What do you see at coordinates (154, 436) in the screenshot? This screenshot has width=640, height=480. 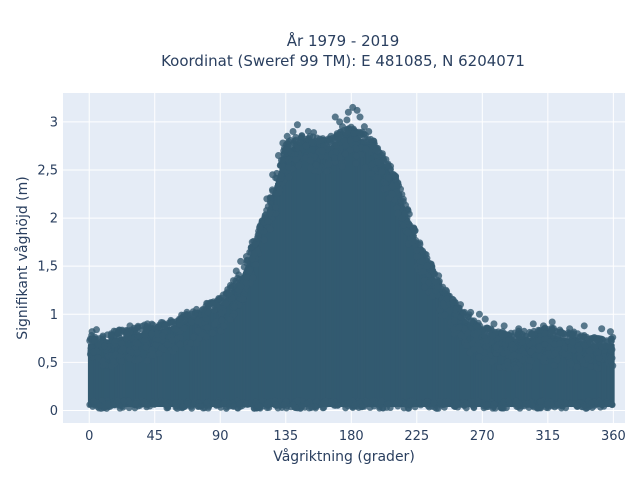 I see `x-tick-label: 45` at bounding box center [154, 436].